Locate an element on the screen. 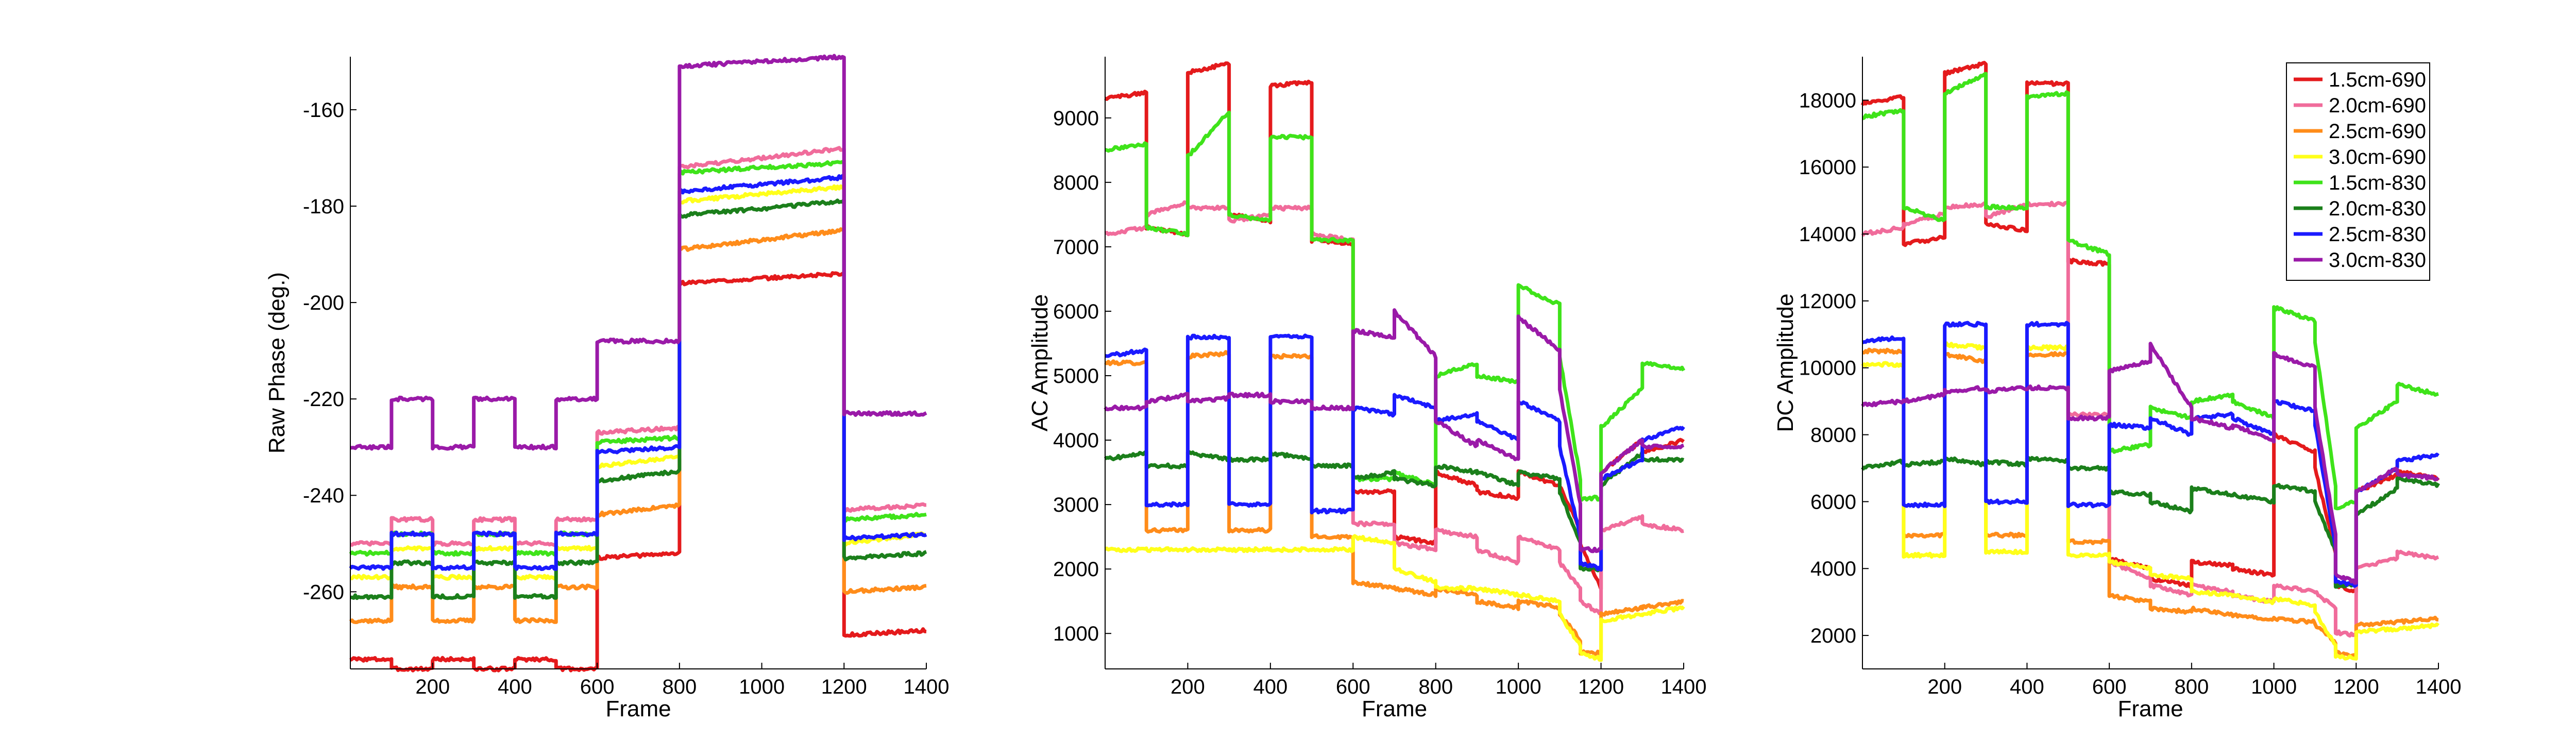 The image size is (2576, 756). legend-label: 2.5cm-830 is located at coordinates (2377, 235).